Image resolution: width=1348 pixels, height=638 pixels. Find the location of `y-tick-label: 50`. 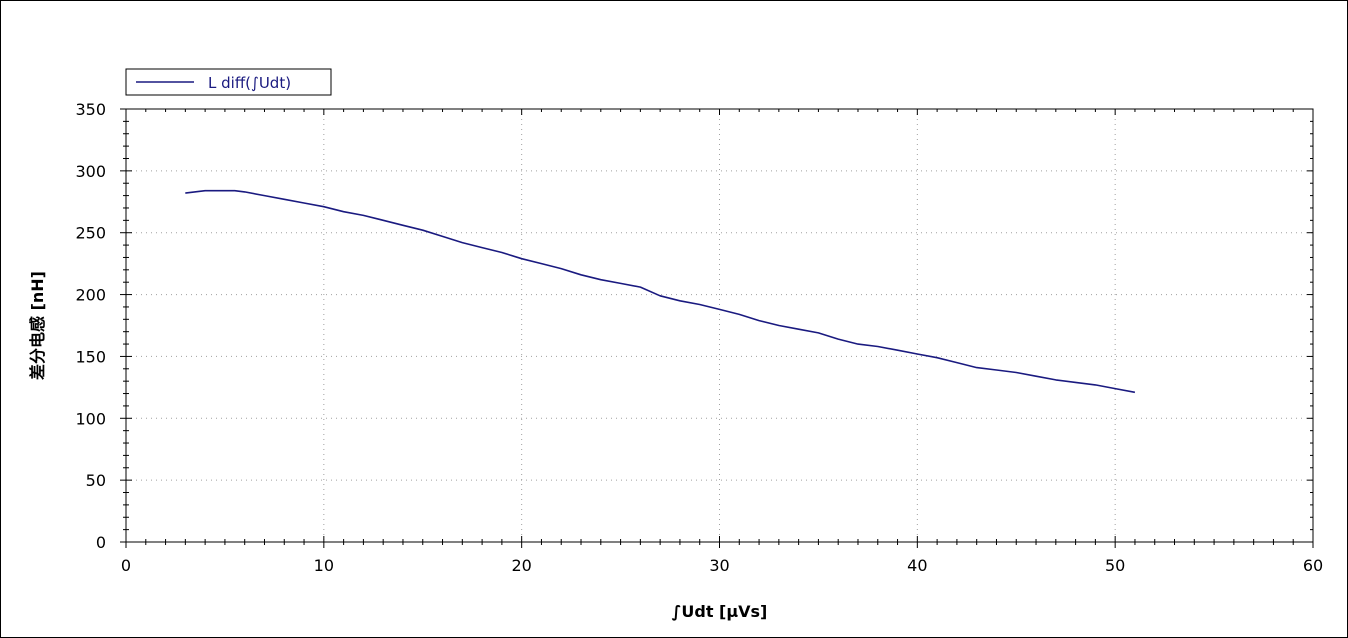

y-tick-label: 50 is located at coordinates (96, 480).